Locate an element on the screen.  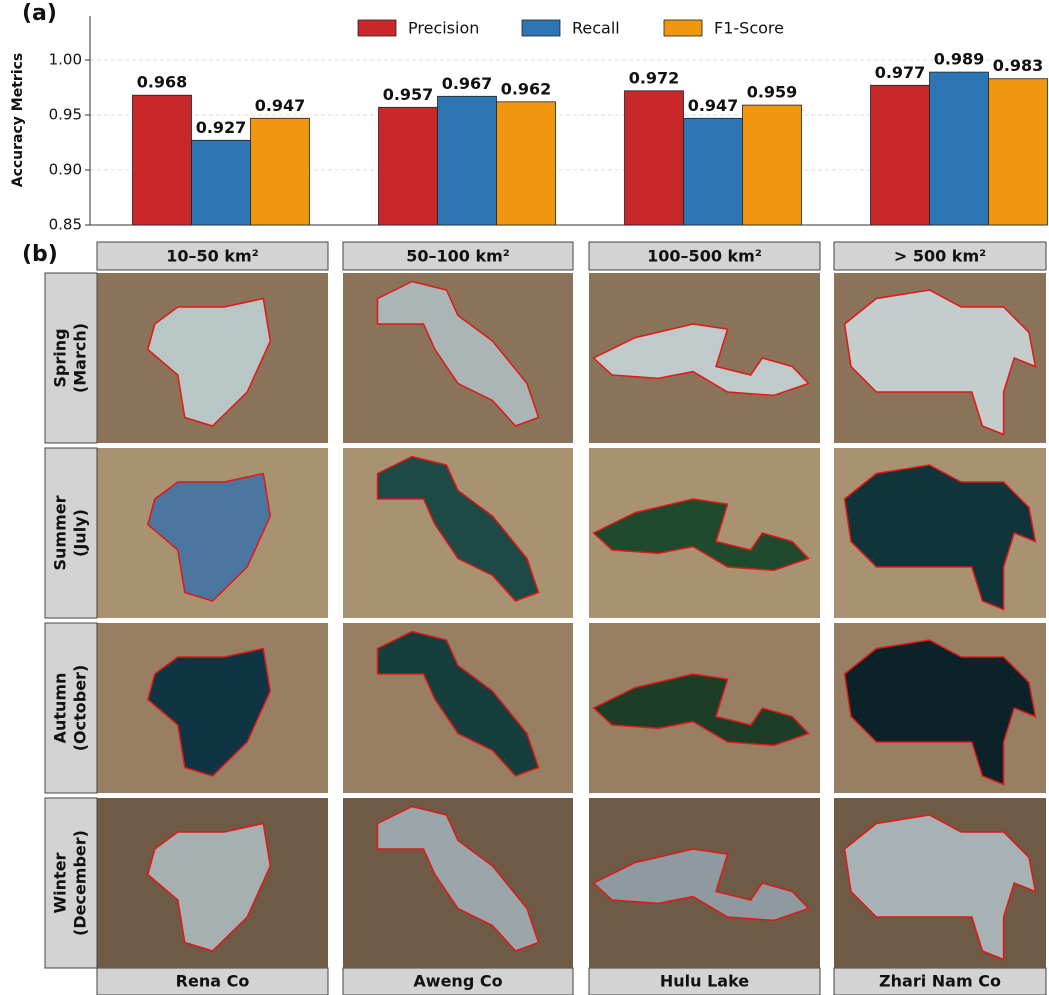
value-label: 0.977 is located at coordinates (900, 72).